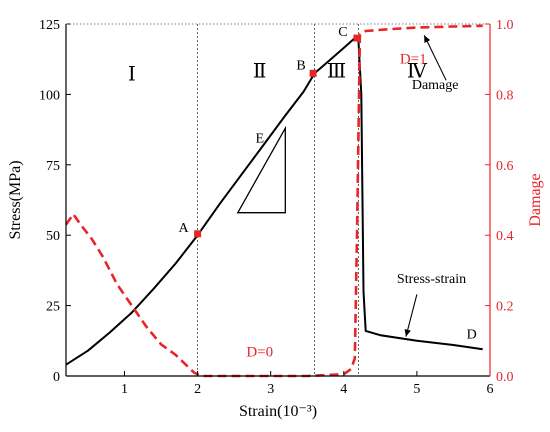 This screenshot has height=432, width=550. Describe the element at coordinates (413, 59) in the screenshot. I see `annotation-d1: D=1` at that location.